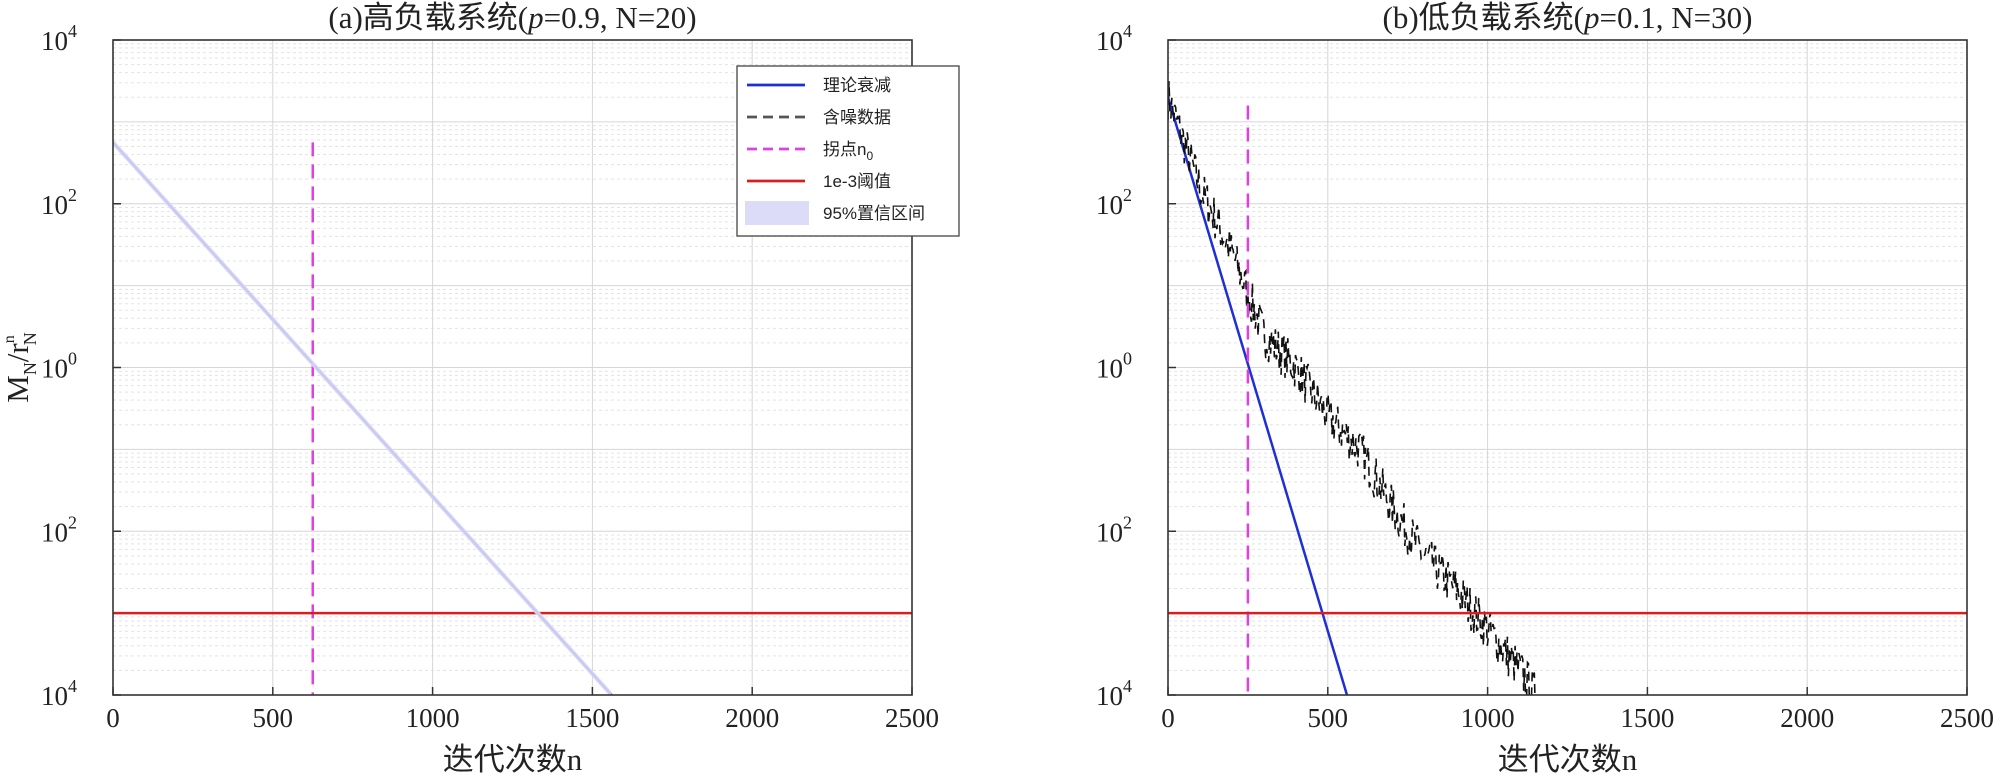 This screenshot has width=2000, height=775. What do you see at coordinates (777, 213) in the screenshot?
I see `legend-swatch-band` at bounding box center [777, 213].